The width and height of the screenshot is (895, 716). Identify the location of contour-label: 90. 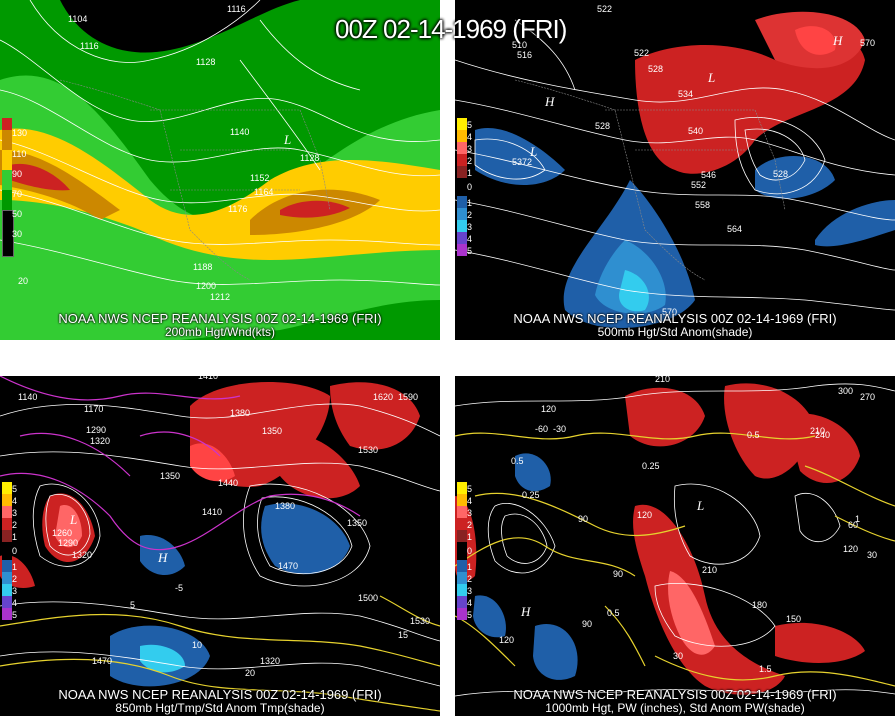
(587, 624).